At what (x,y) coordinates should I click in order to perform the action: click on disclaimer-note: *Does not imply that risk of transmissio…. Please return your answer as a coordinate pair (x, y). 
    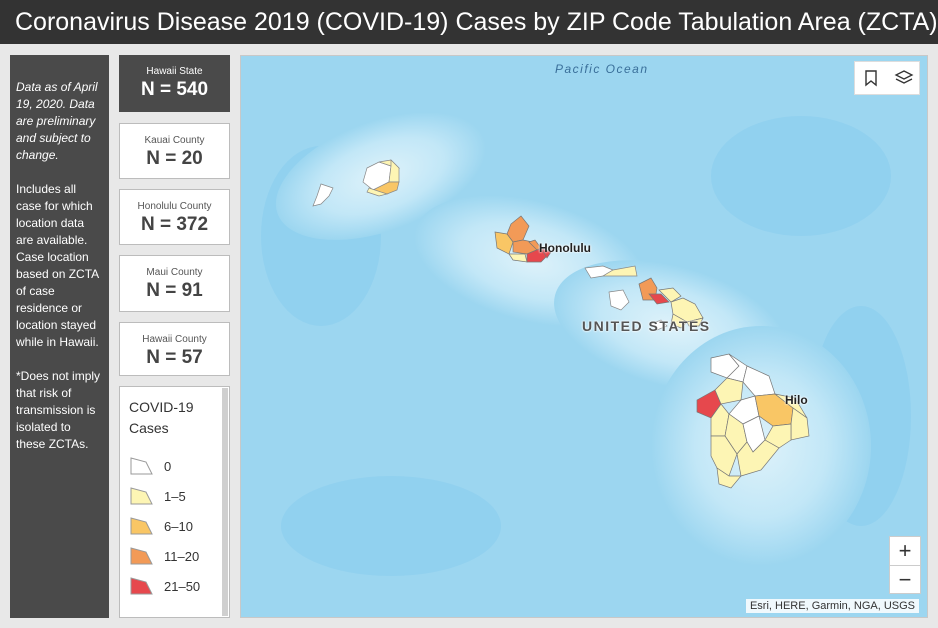
    Looking at the image, I should click on (58, 410).